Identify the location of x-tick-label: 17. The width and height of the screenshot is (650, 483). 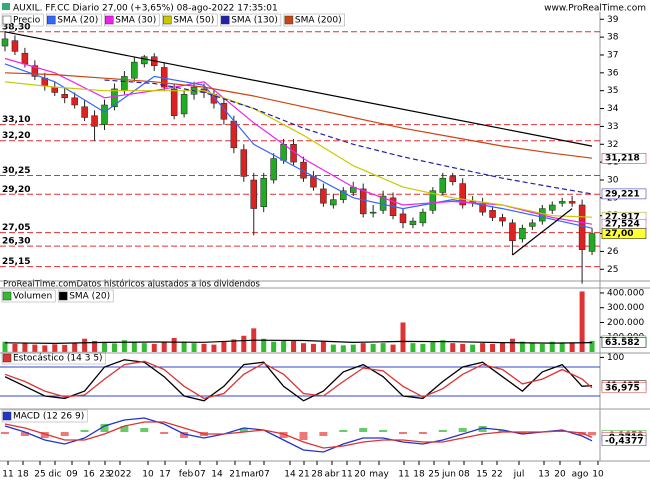
(164, 475).